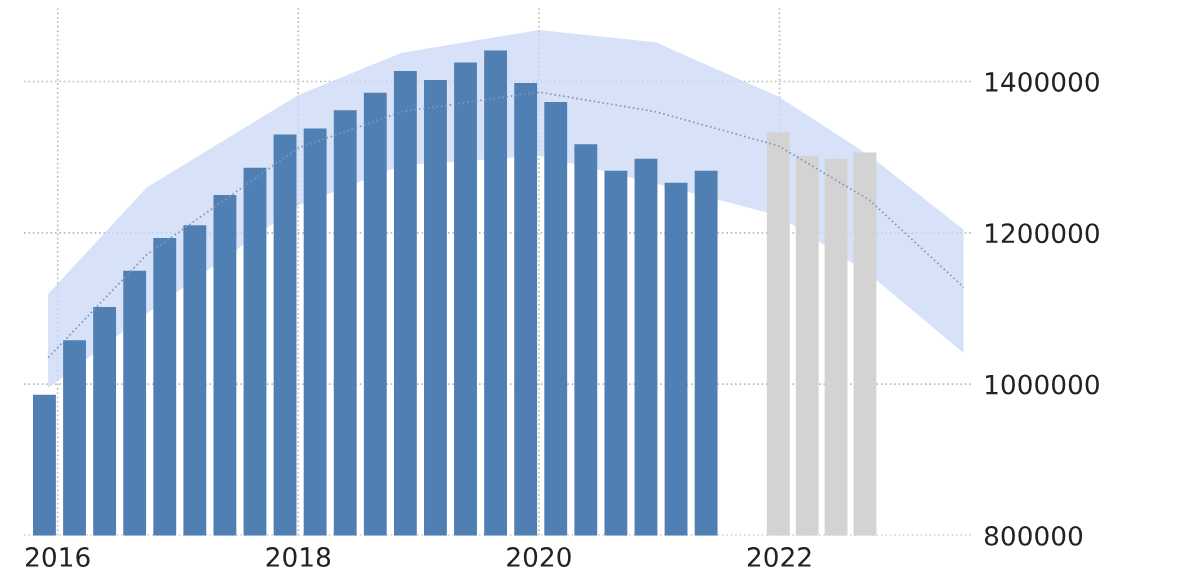 The height and width of the screenshot is (582, 1200). Describe the element at coordinates (779, 557) in the screenshot. I see `x-tick-label: 2022` at that location.